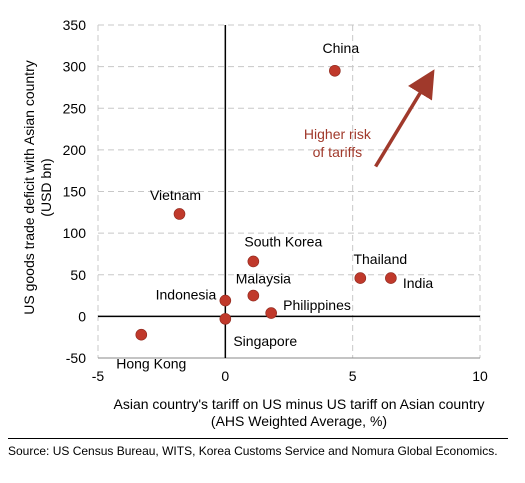 The width and height of the screenshot is (525, 483). Describe the element at coordinates (404, 118) in the screenshot. I see `risk-arrow` at that location.